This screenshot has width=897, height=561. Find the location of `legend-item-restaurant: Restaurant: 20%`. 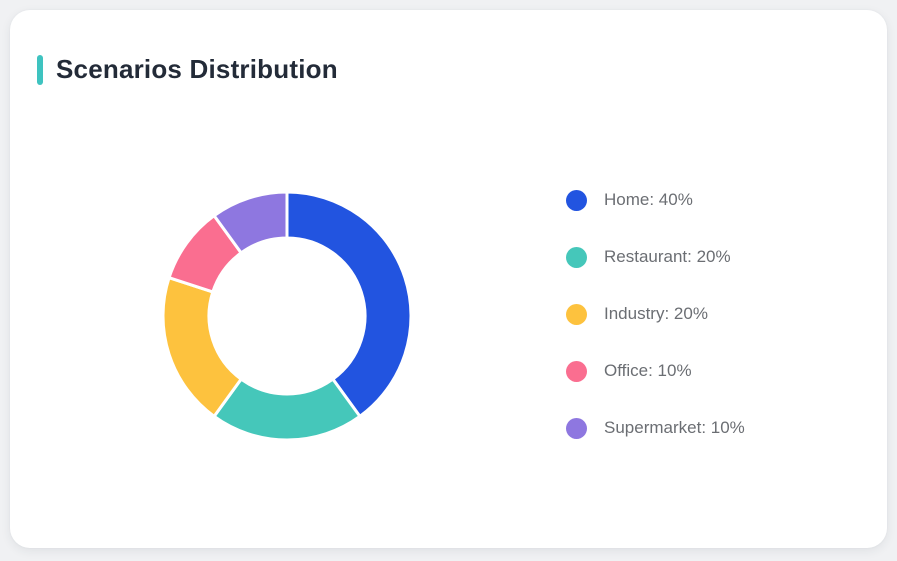

legend-item-restaurant: Restaurant: 20% is located at coordinates (655, 257).